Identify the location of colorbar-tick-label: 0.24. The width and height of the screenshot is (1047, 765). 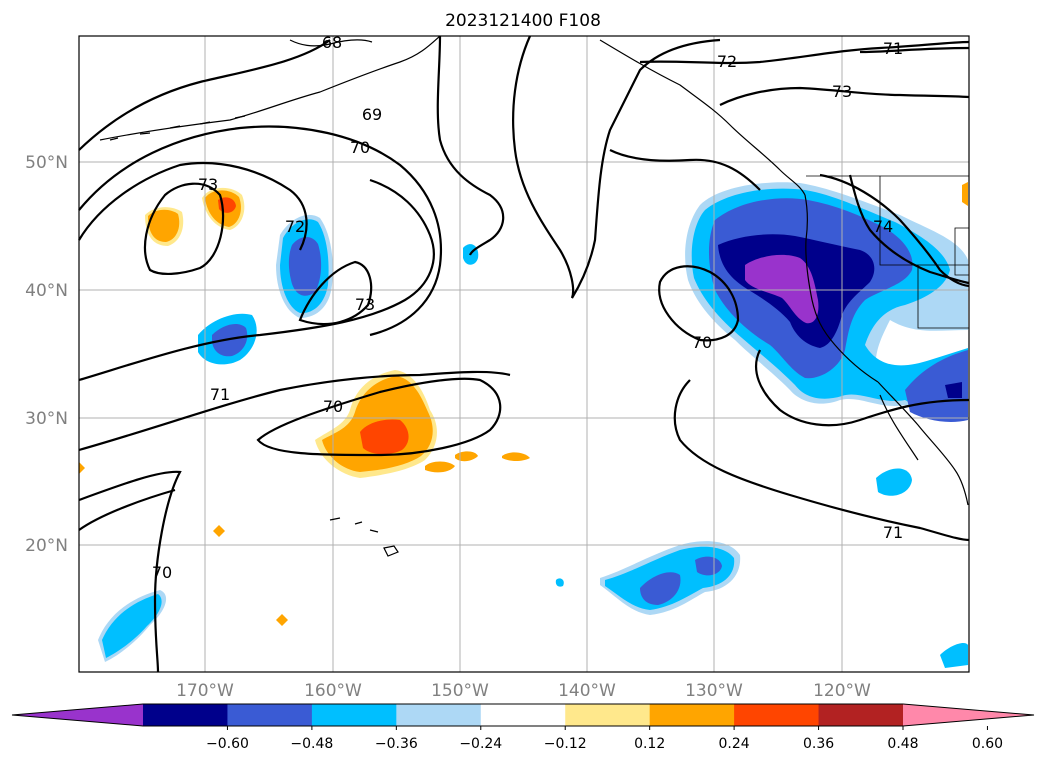
(734, 744).